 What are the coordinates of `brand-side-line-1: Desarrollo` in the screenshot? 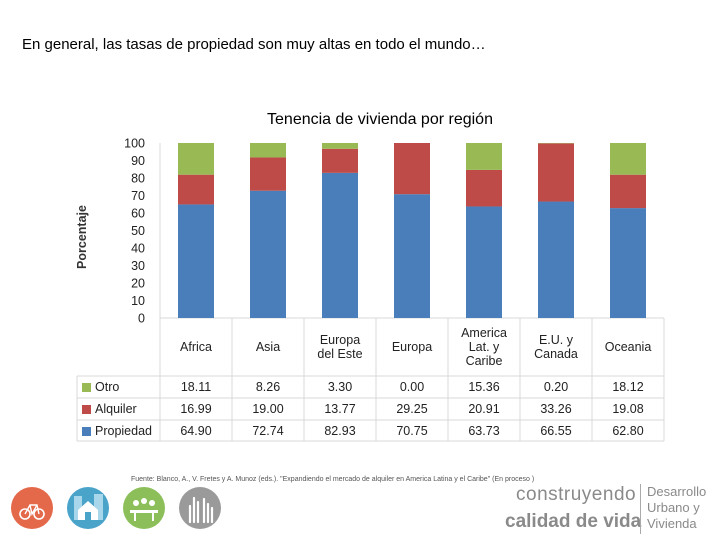 It's located at (677, 491).